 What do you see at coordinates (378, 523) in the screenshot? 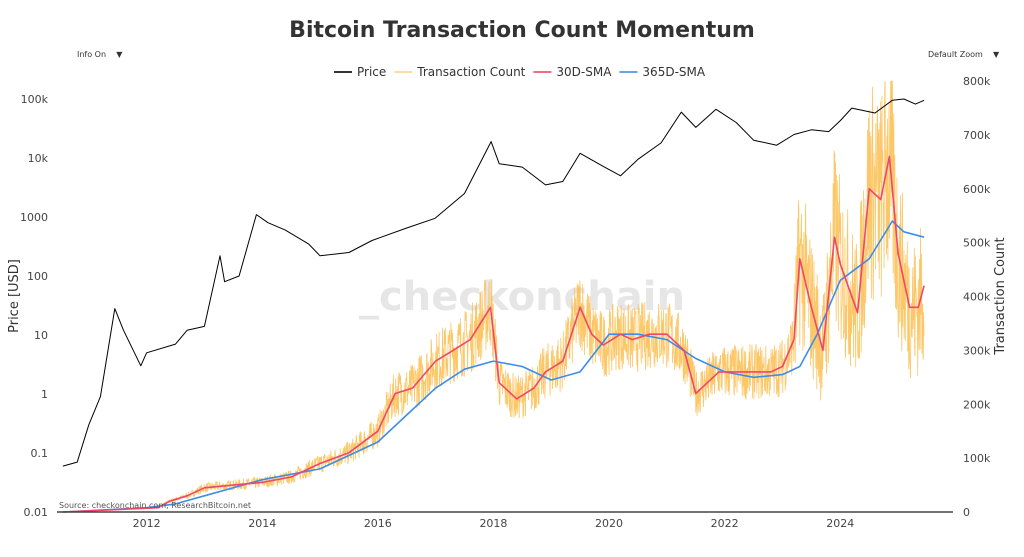
I see `x-tick-label: 2016` at bounding box center [378, 523].